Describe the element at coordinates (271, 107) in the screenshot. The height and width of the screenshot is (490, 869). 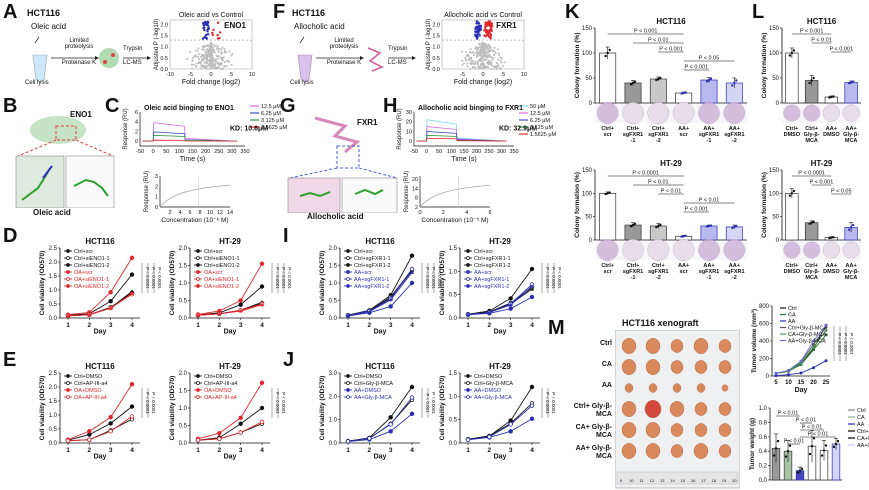
I see `legend-label: 12.5 μM` at that location.